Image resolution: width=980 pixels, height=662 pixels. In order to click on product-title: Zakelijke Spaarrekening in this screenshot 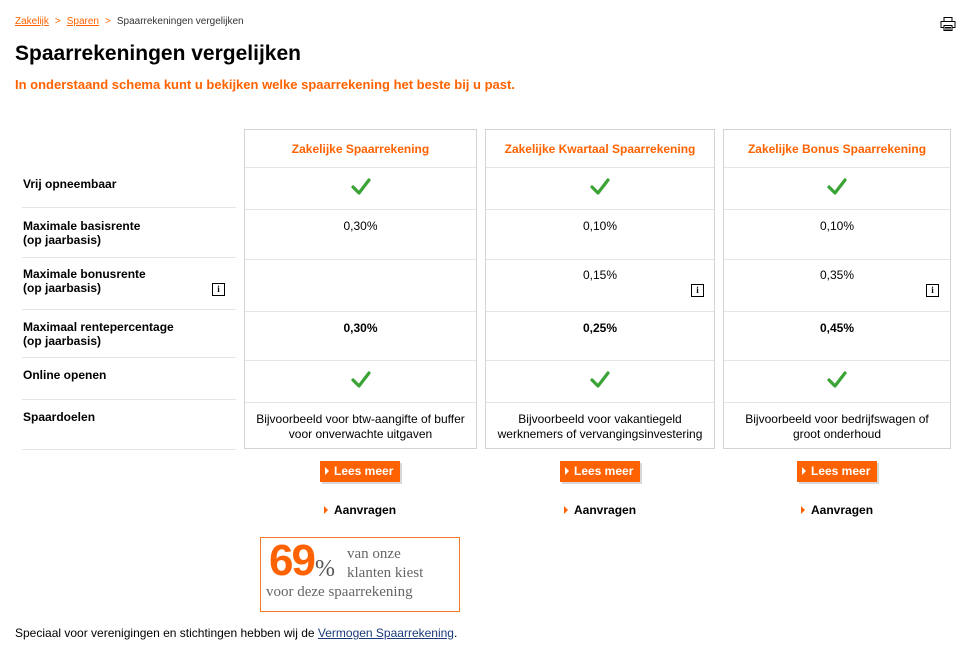, I will do `click(360, 149)`.